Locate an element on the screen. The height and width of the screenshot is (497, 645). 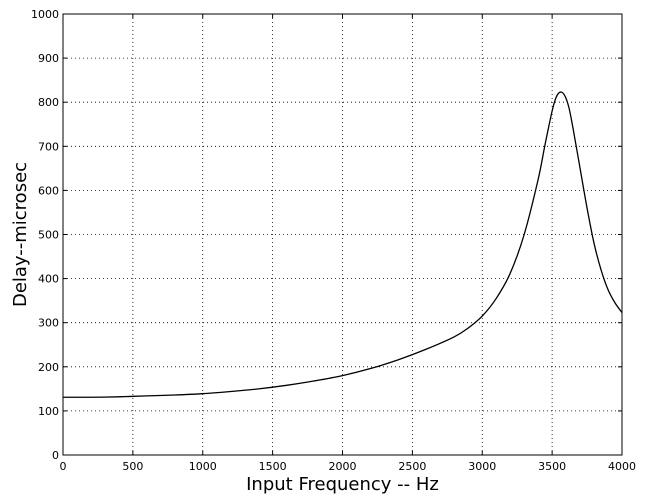
y-tick-label: 200 is located at coordinates (48, 367).